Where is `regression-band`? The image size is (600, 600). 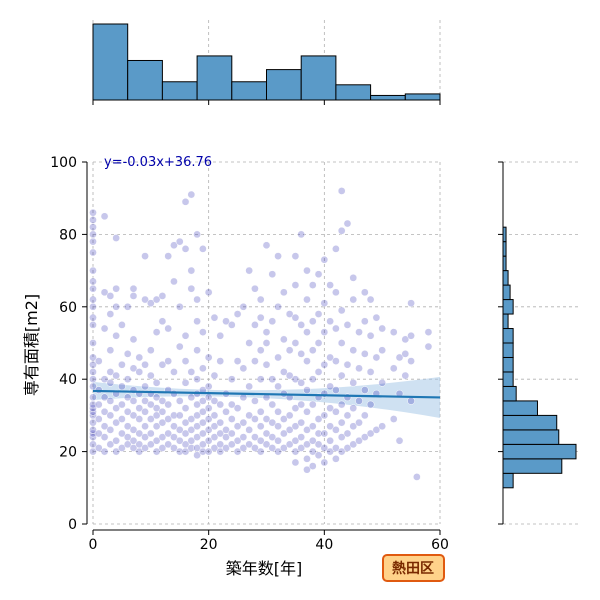 regression-band is located at coordinates (266, 397).